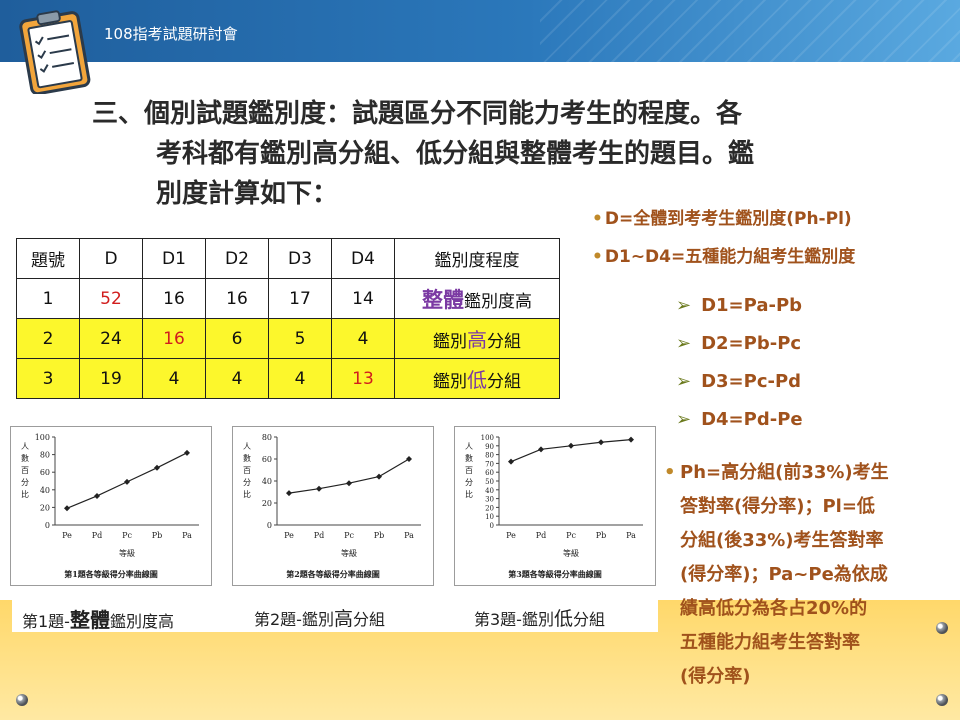 This screenshot has height=720, width=960. What do you see at coordinates (319, 619) in the screenshot?
I see `chart-caption: 第2題-鑑別高分組` at bounding box center [319, 619].